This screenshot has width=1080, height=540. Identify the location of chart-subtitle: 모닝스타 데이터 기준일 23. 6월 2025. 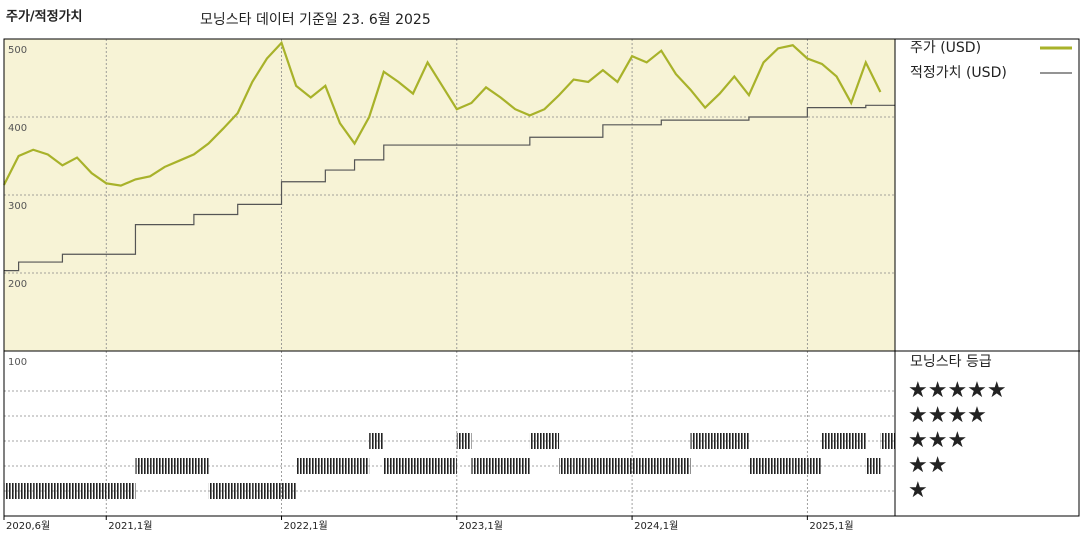
(315, 20).